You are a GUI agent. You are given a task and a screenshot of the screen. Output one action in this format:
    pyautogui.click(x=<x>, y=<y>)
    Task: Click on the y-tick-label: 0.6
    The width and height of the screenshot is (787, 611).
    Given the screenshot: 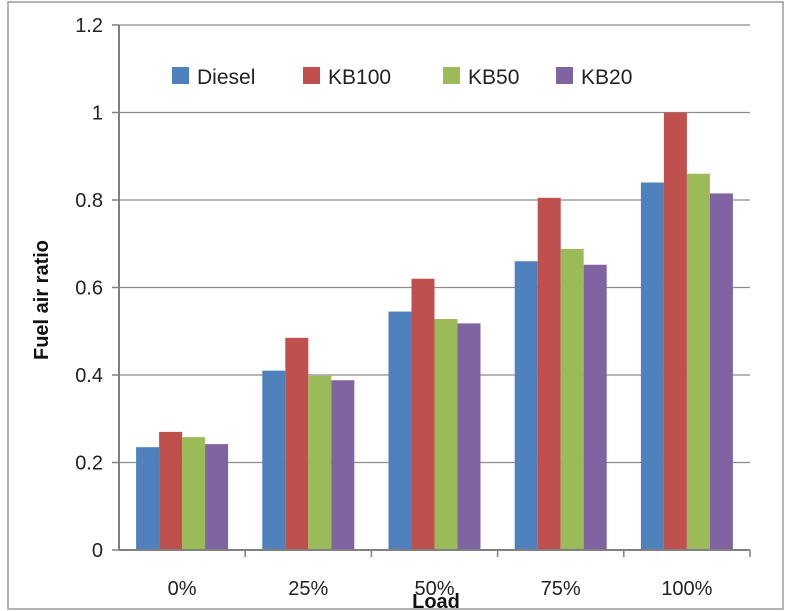 What is the action you would take?
    pyautogui.click(x=89, y=289)
    